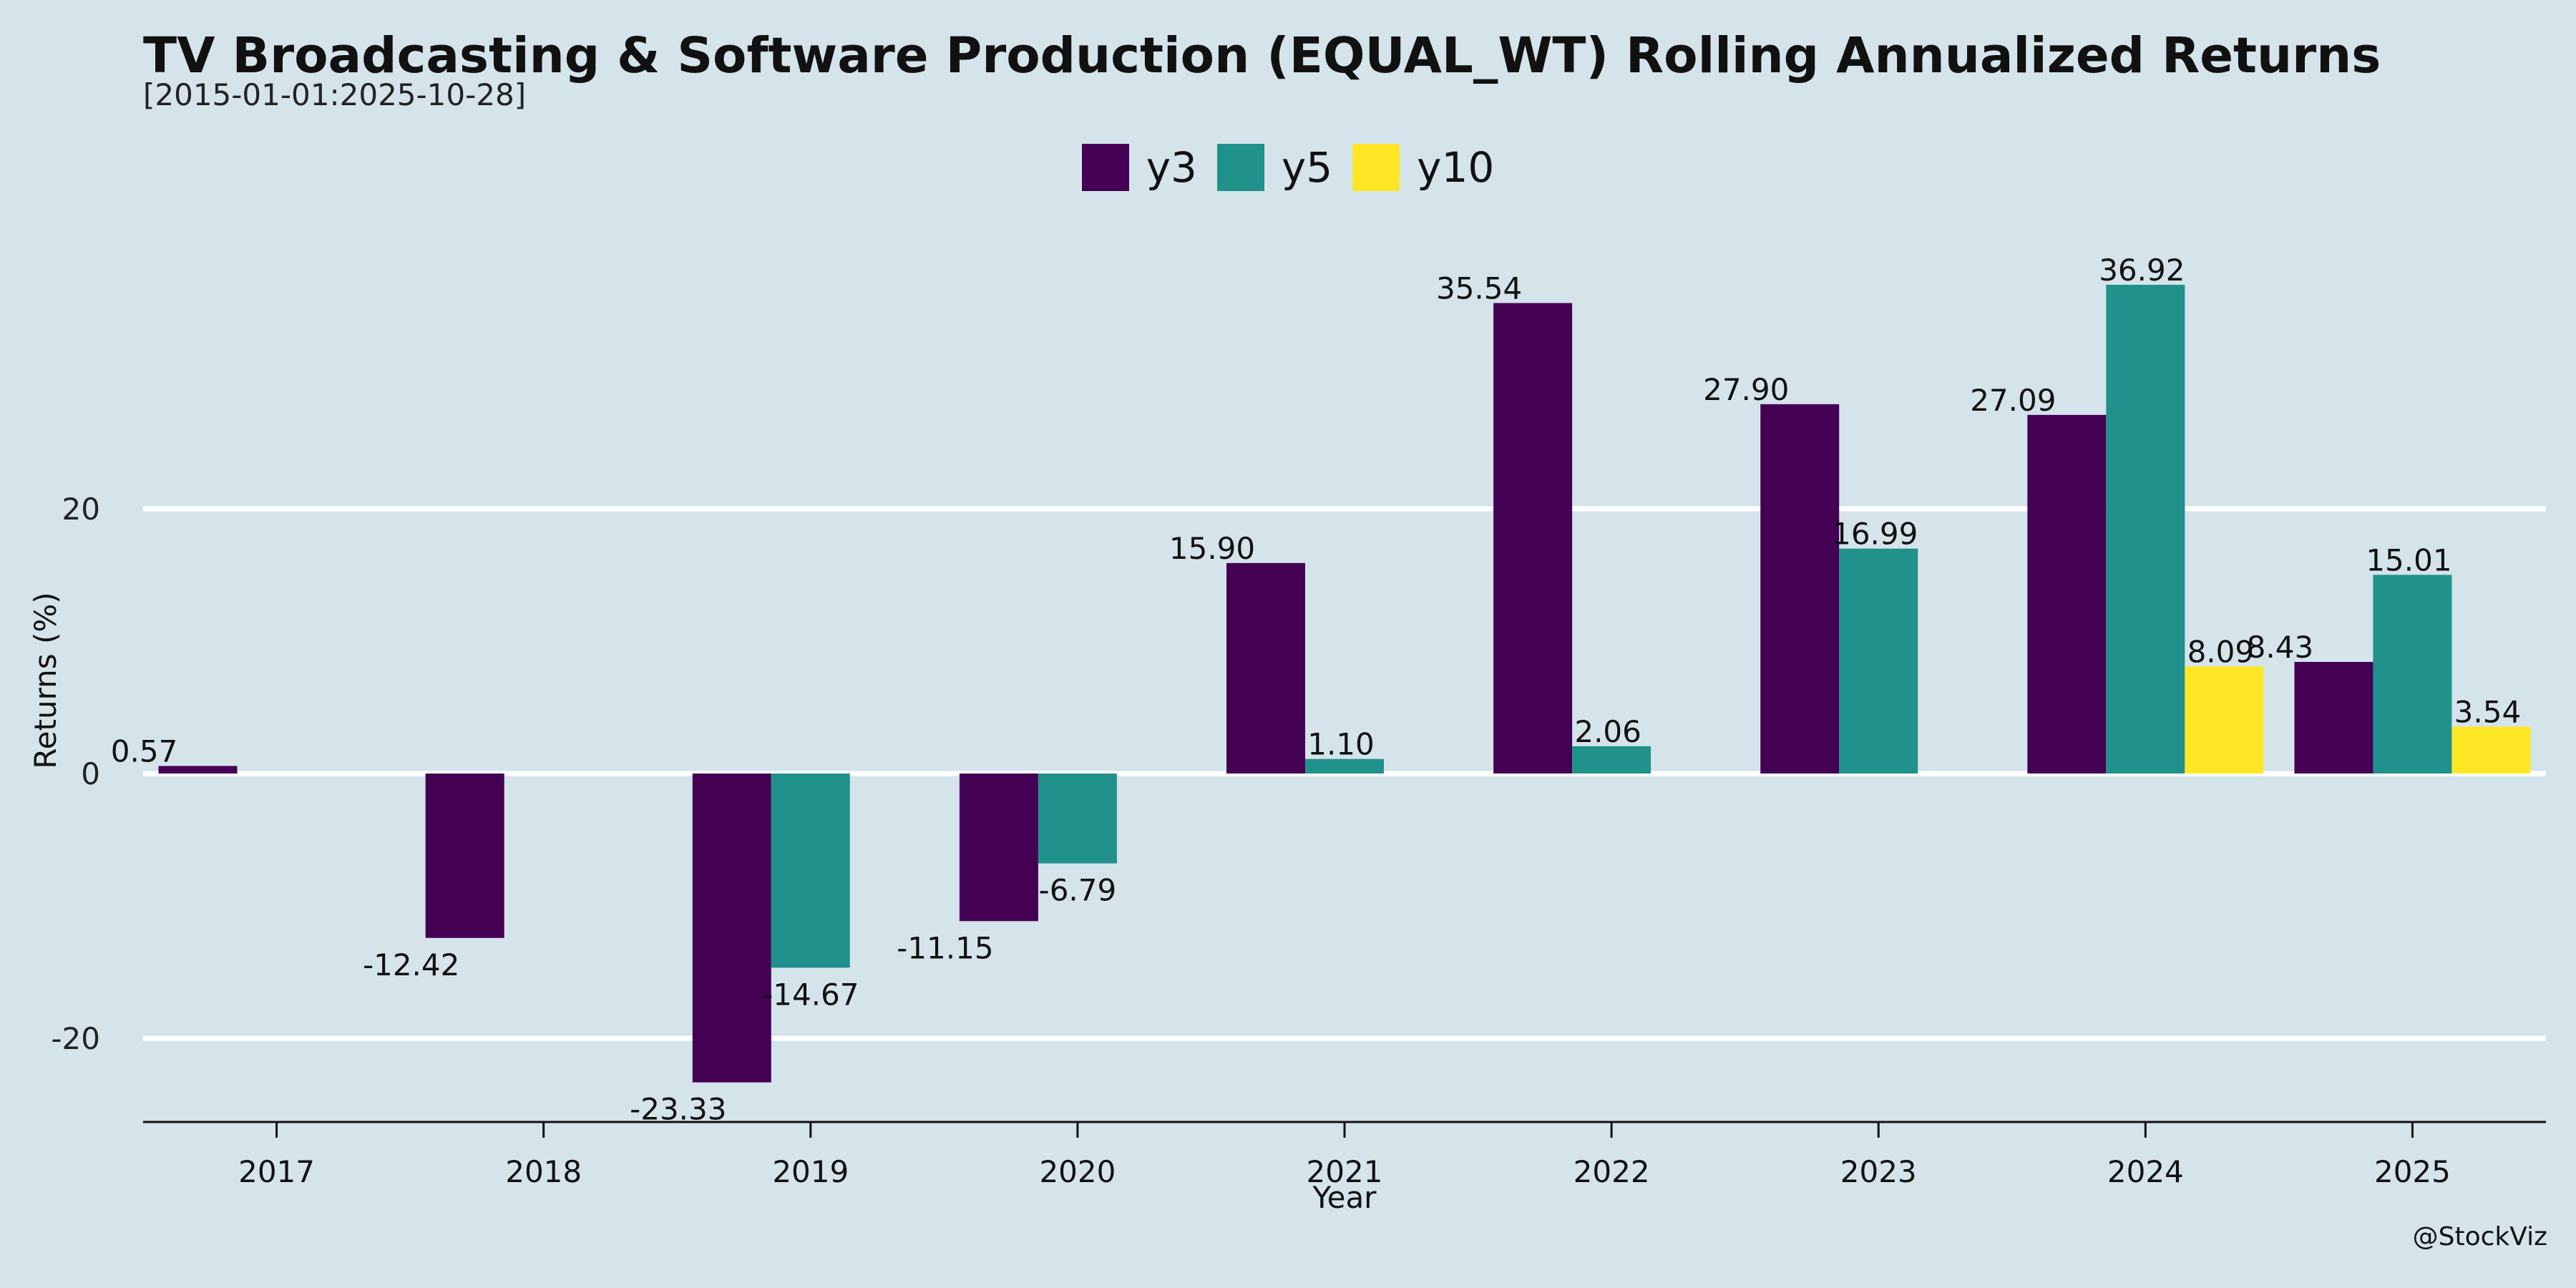 The height and width of the screenshot is (1288, 2576). Describe the element at coordinates (1875, 534) in the screenshot. I see `data-label: 16.99` at that location.